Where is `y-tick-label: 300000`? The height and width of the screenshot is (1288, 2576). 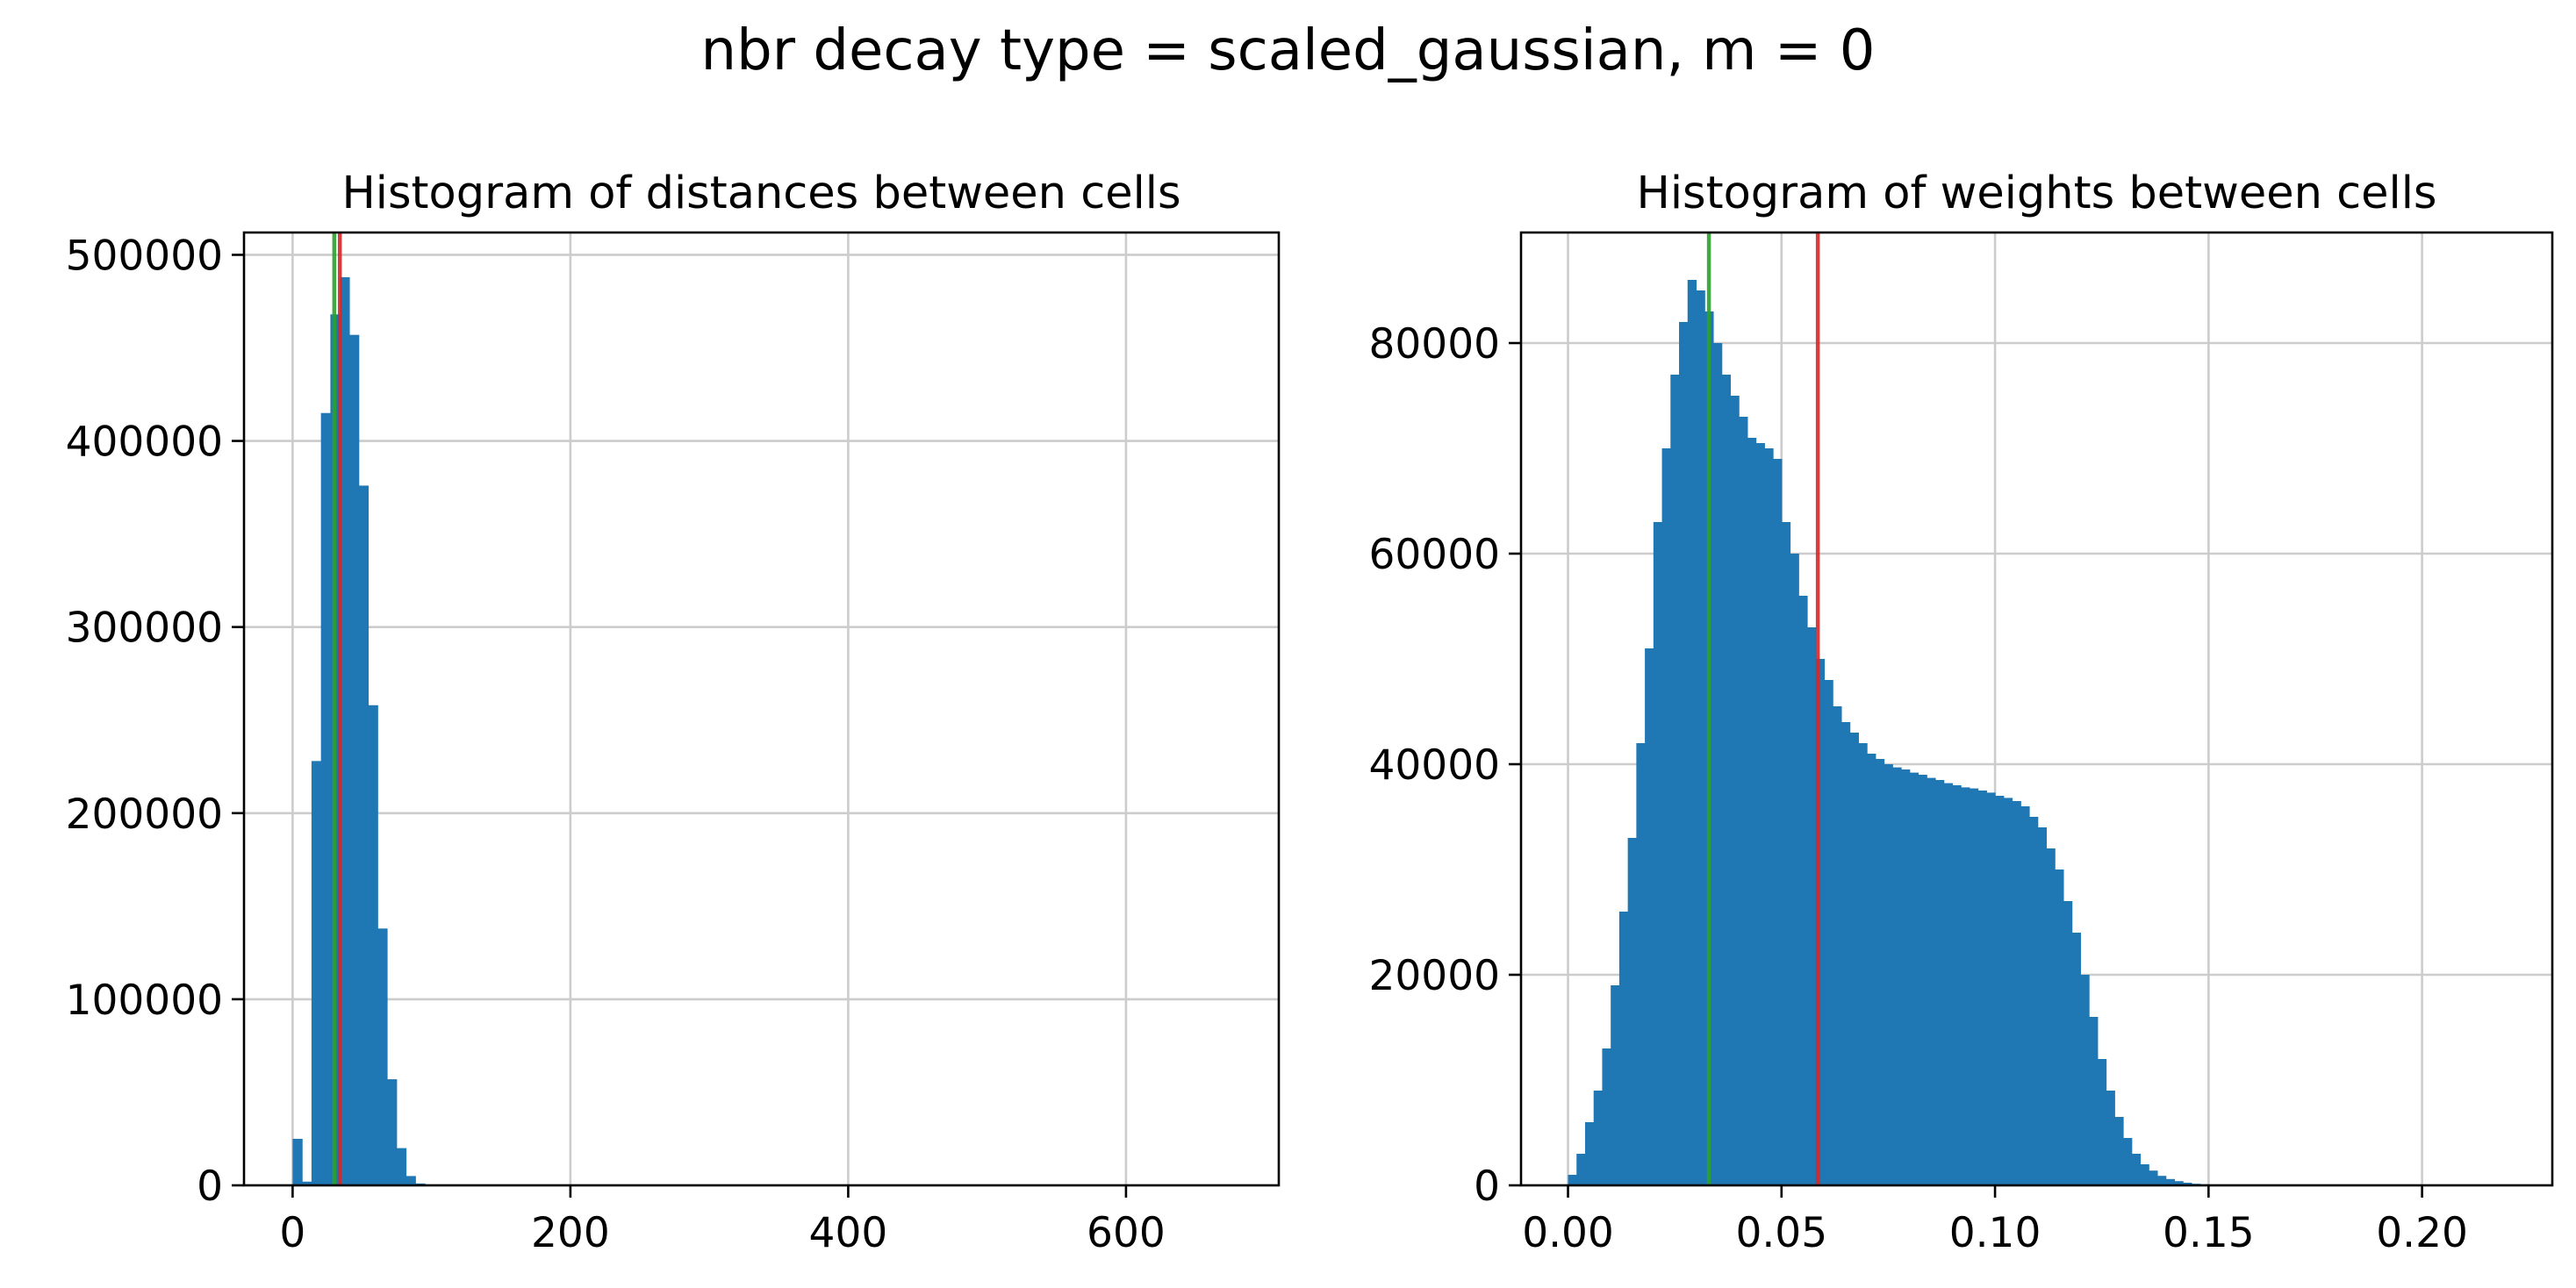 y-tick-label: 300000 is located at coordinates (144, 629).